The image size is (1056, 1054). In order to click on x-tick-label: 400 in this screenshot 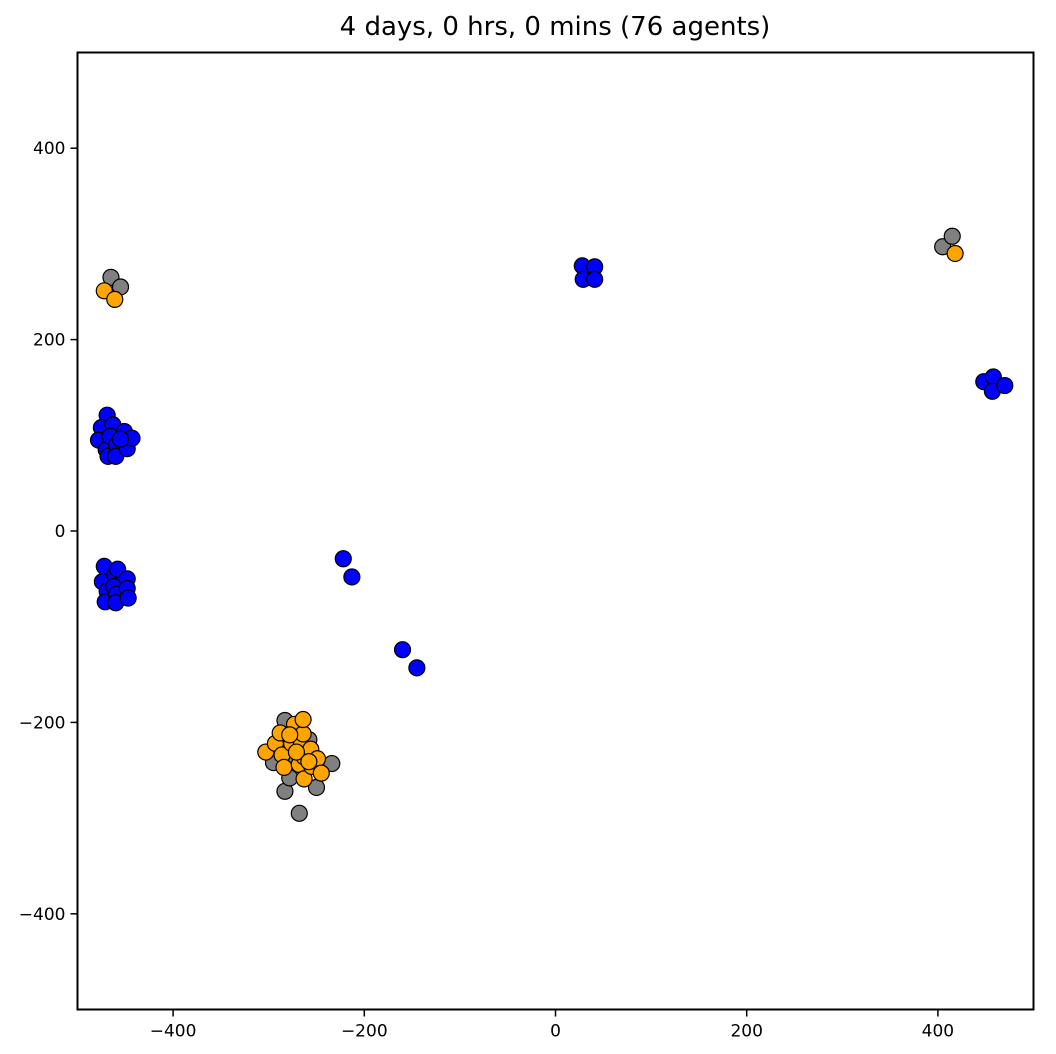, I will do `click(938, 1032)`.